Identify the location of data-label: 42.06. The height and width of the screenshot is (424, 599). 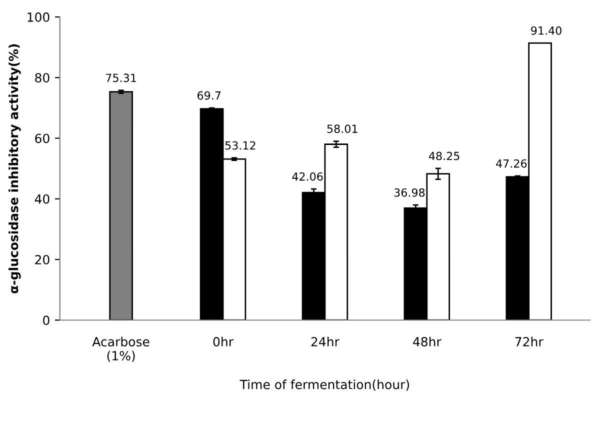
(307, 176).